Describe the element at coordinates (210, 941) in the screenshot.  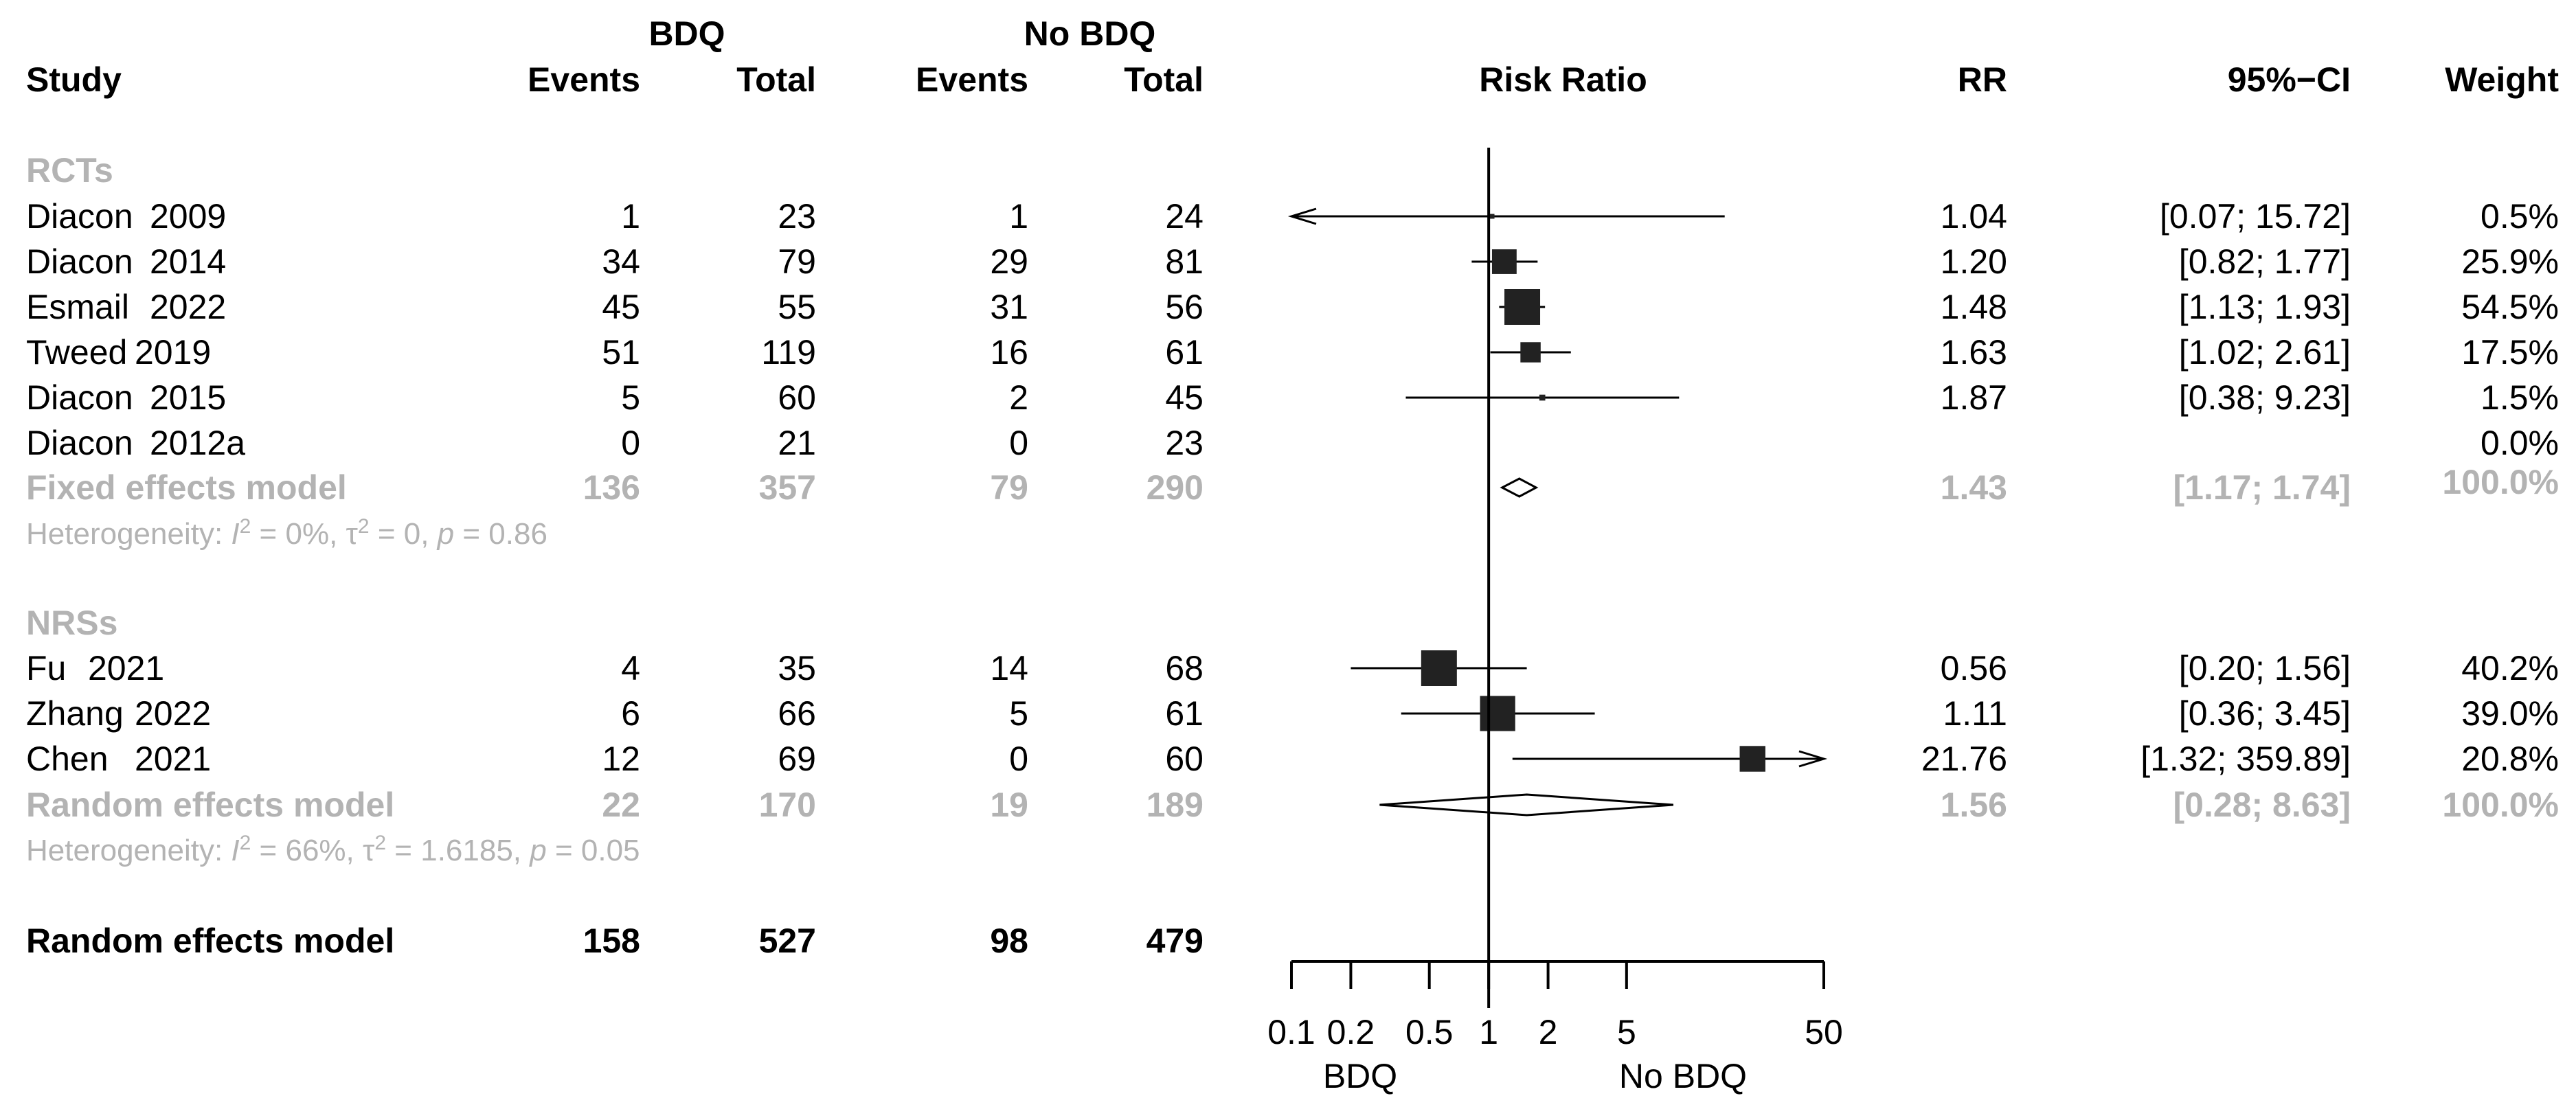
I see `overall-label: Random effects model` at that location.